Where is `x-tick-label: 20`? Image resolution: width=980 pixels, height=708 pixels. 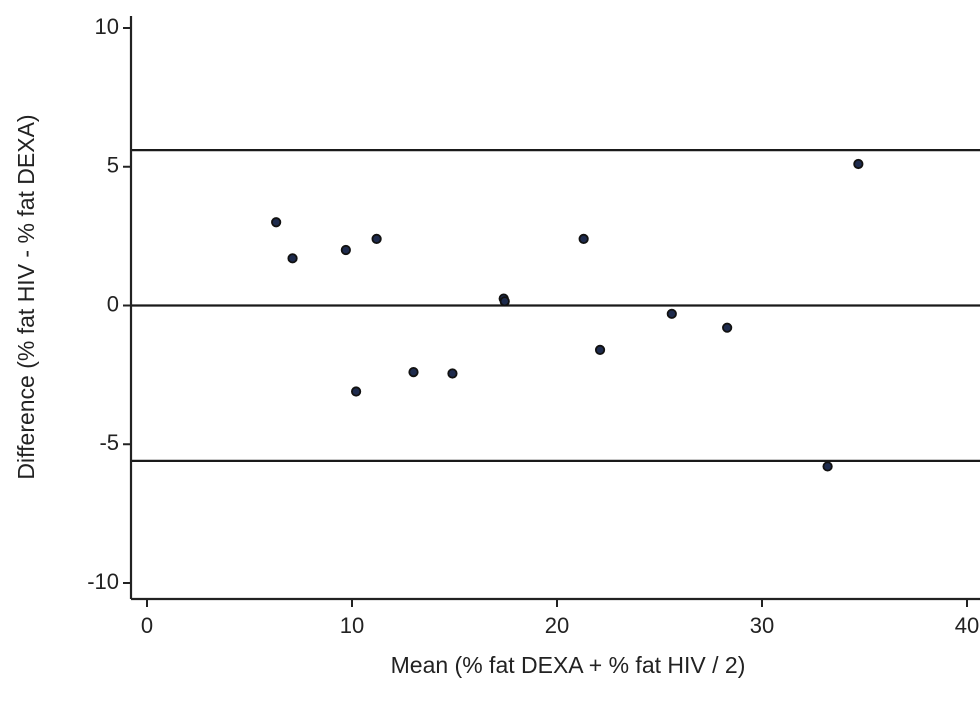 x-tick-label: 20 is located at coordinates (557, 625).